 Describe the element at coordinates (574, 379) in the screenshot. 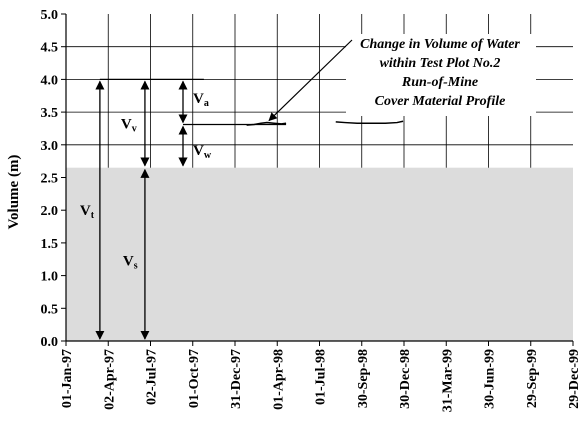

I see `x-tick-label: 29-Dec-99` at that location.